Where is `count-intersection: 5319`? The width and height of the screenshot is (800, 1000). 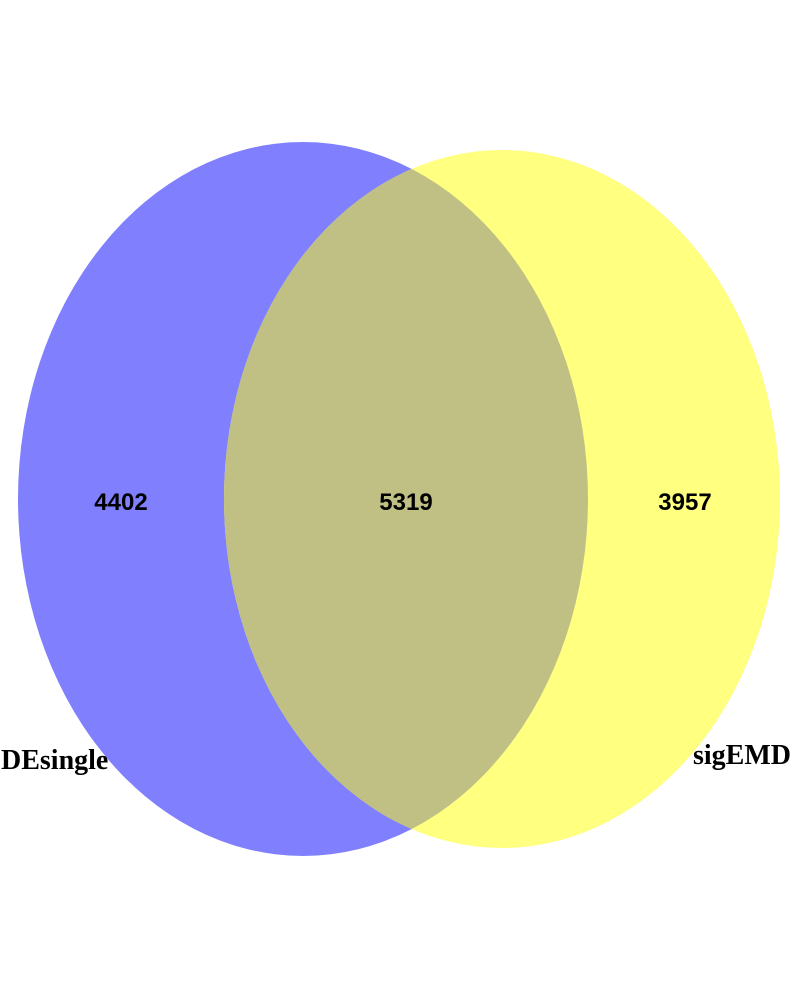
count-intersection: 5319 is located at coordinates (405, 502).